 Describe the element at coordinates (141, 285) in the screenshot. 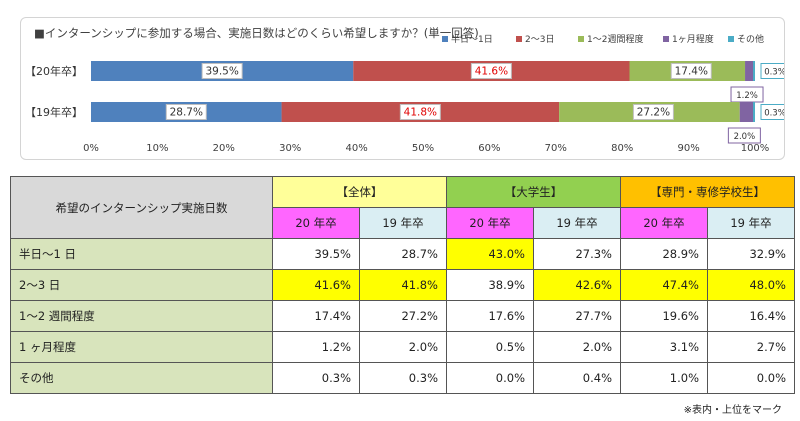

I see `row-label: 2～3 日` at that location.